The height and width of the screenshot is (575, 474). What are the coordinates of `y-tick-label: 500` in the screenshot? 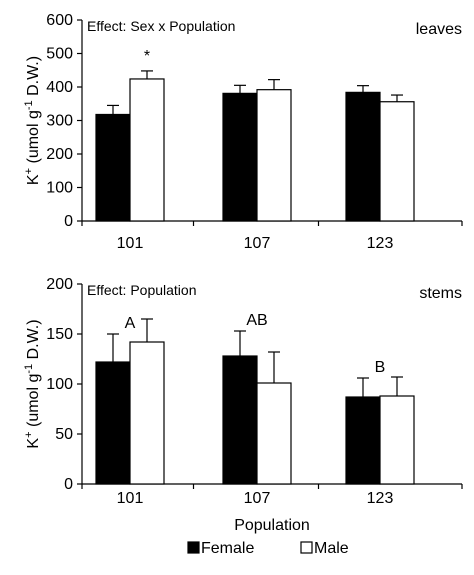 It's located at (59, 54).